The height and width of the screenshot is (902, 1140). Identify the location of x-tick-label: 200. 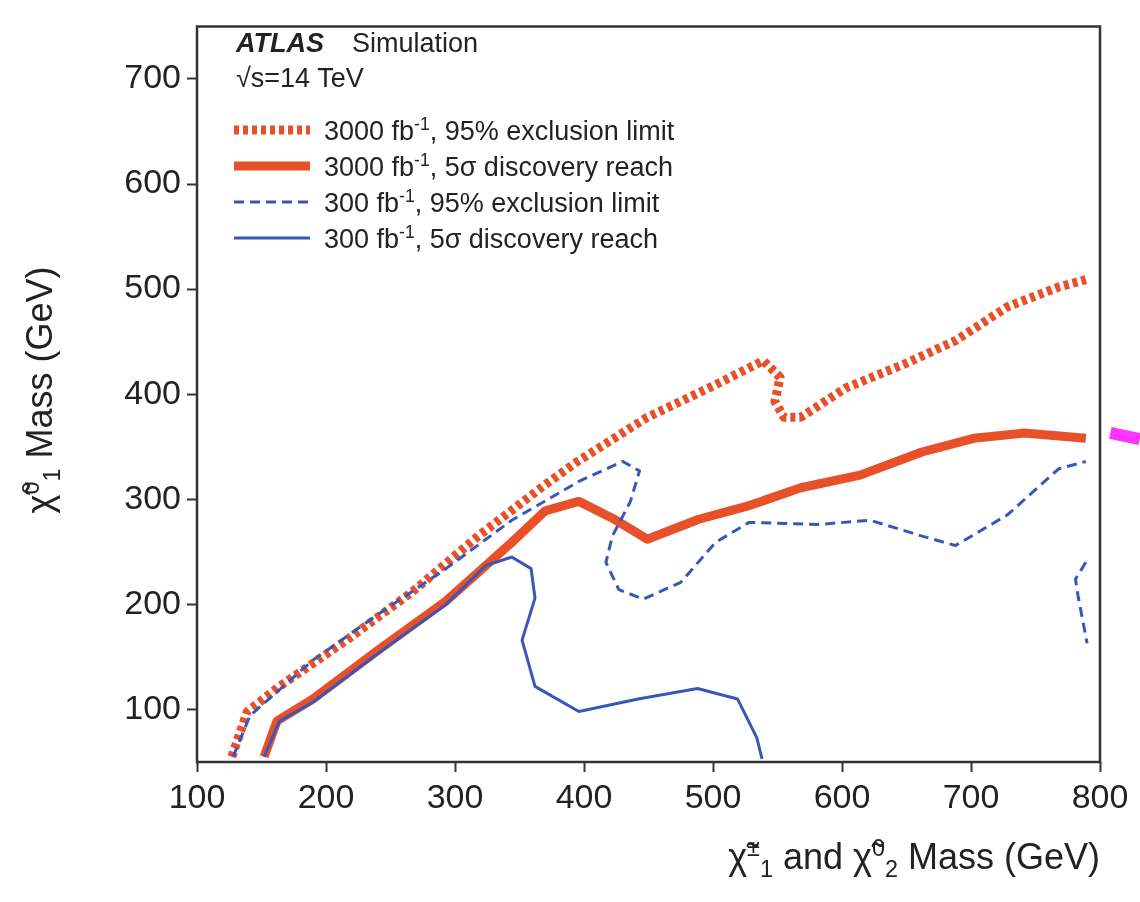
(326, 795).